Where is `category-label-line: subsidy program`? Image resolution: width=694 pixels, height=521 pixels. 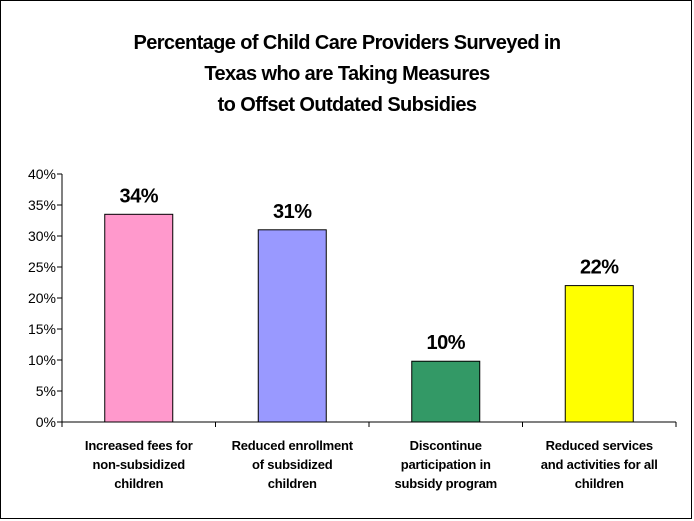
category-label-line: subsidy program is located at coordinates (446, 483).